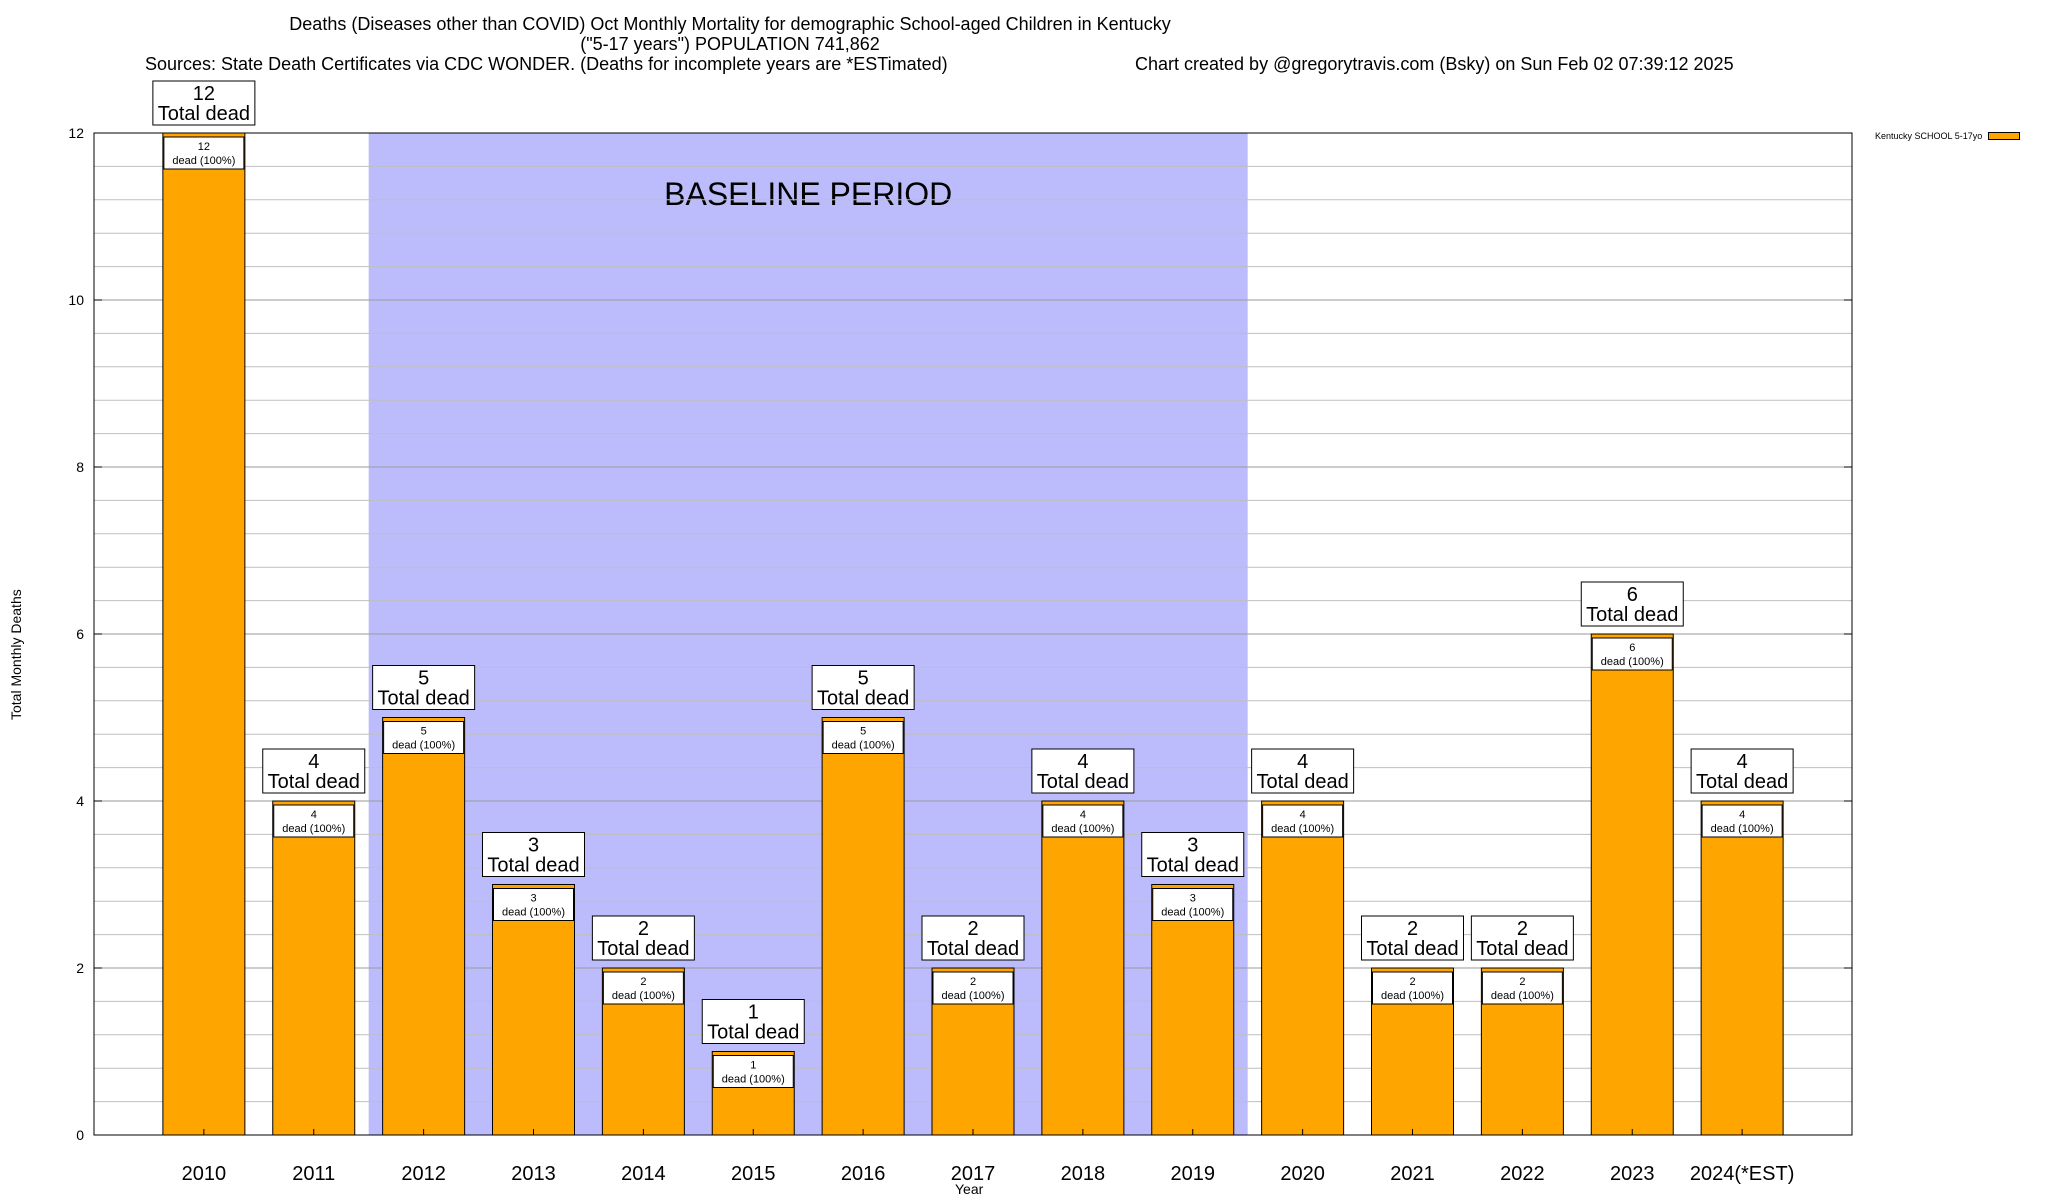 This screenshot has width=2048, height=1200. What do you see at coordinates (1742, 968) in the screenshot?
I see `bar-2024(*EST)` at bounding box center [1742, 968].